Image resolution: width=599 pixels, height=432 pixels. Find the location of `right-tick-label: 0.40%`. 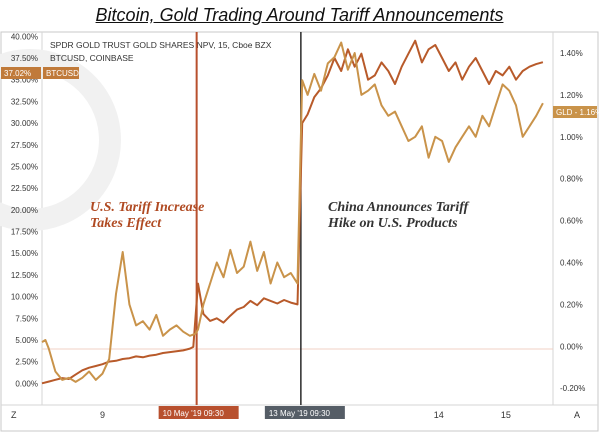

right-tick-label: 0.40% is located at coordinates (571, 263).